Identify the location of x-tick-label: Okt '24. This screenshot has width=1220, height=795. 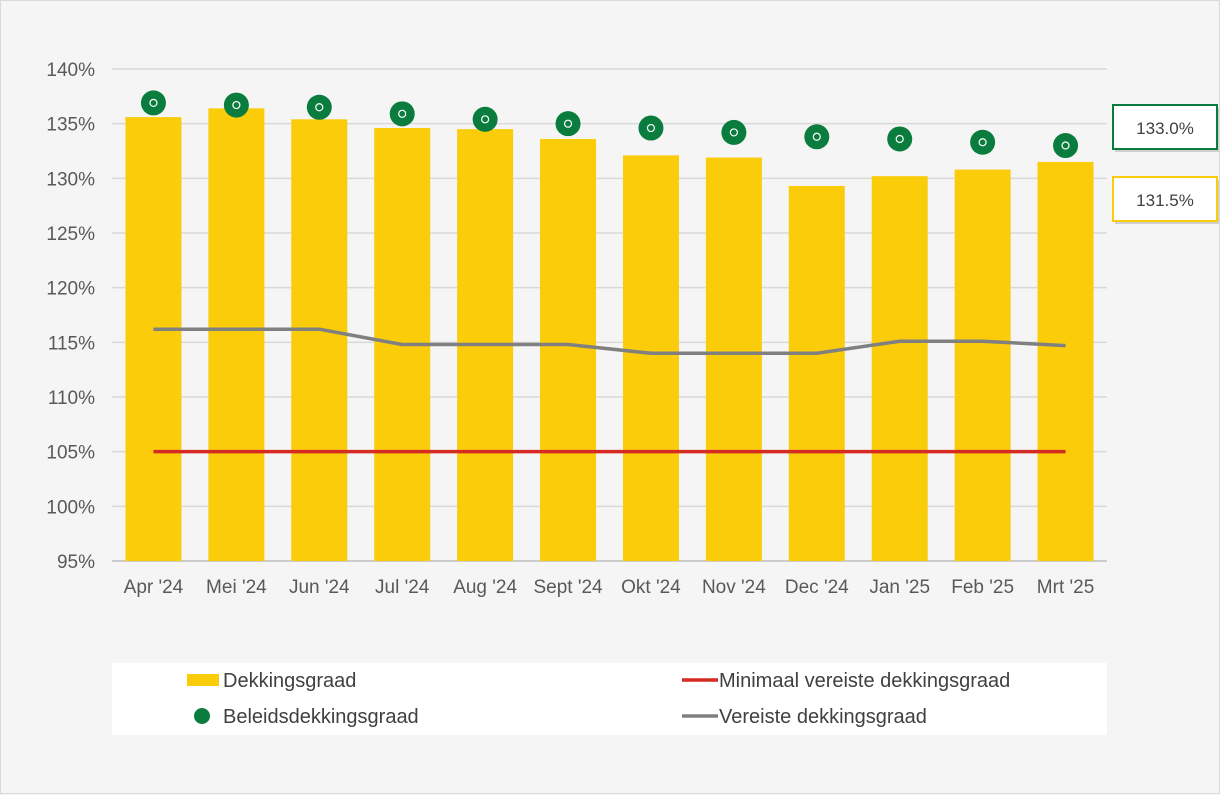
(651, 587).